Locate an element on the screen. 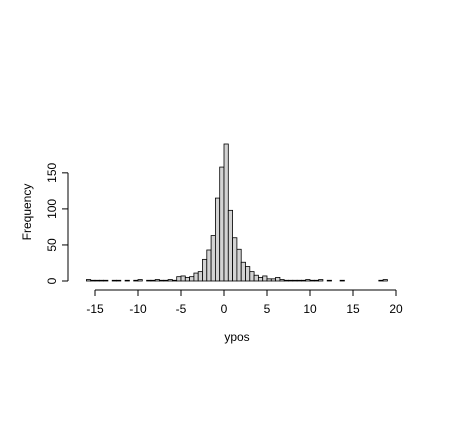 The height and width of the screenshot is (430, 474). x-tick-label: 5 is located at coordinates (267, 309).